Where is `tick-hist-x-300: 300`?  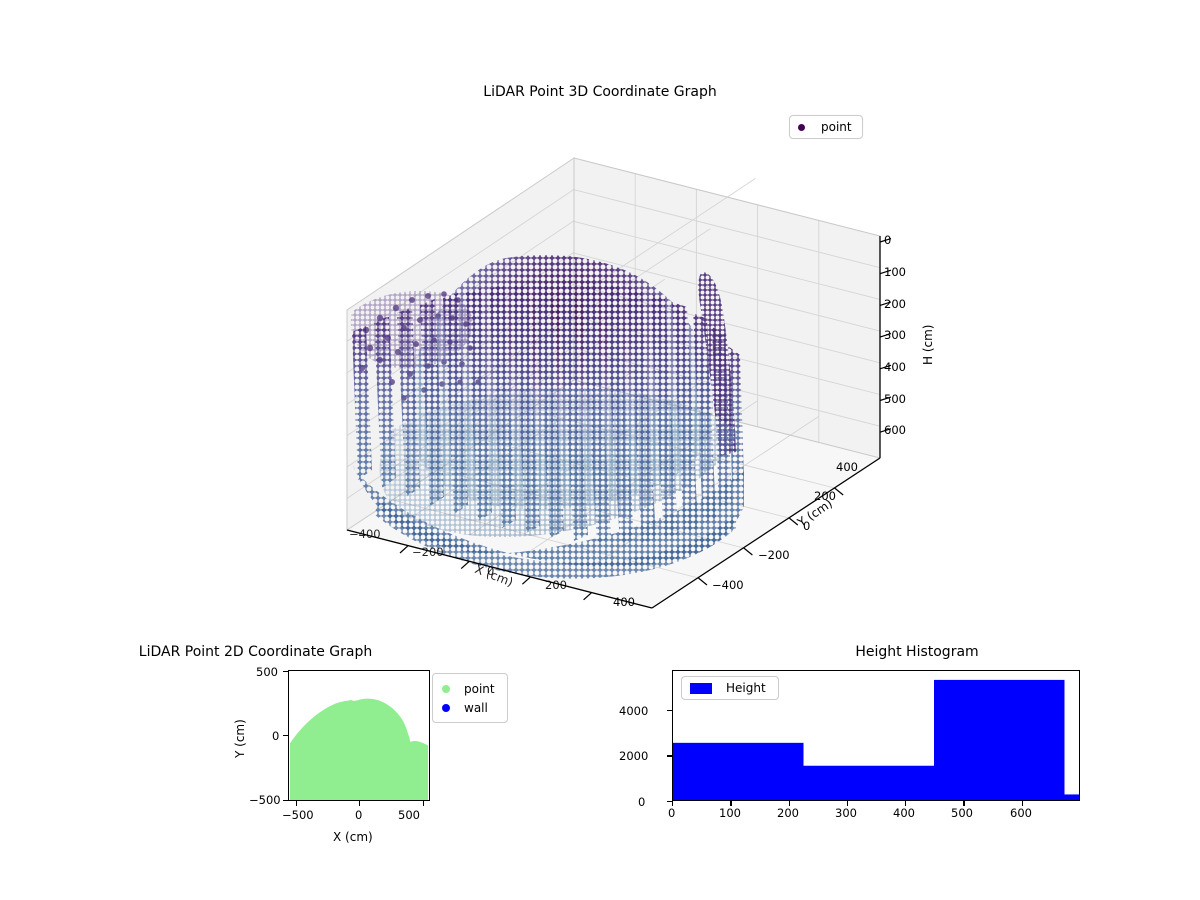 tick-hist-x-300: 300 is located at coordinates (846, 813).